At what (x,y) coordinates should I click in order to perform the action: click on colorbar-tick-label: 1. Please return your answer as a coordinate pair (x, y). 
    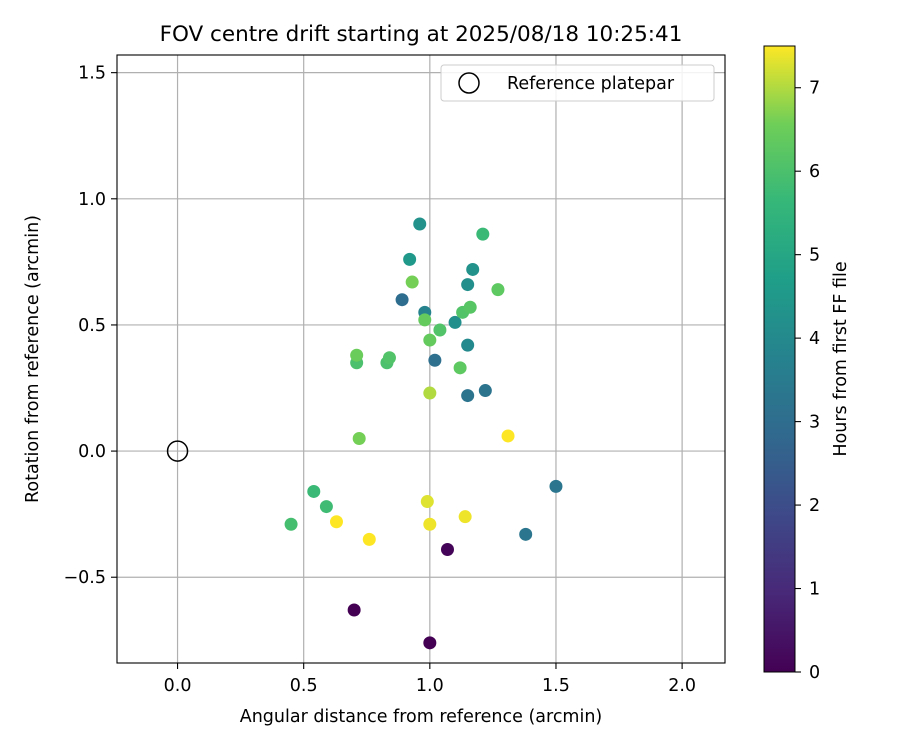
    Looking at the image, I should click on (814, 590).